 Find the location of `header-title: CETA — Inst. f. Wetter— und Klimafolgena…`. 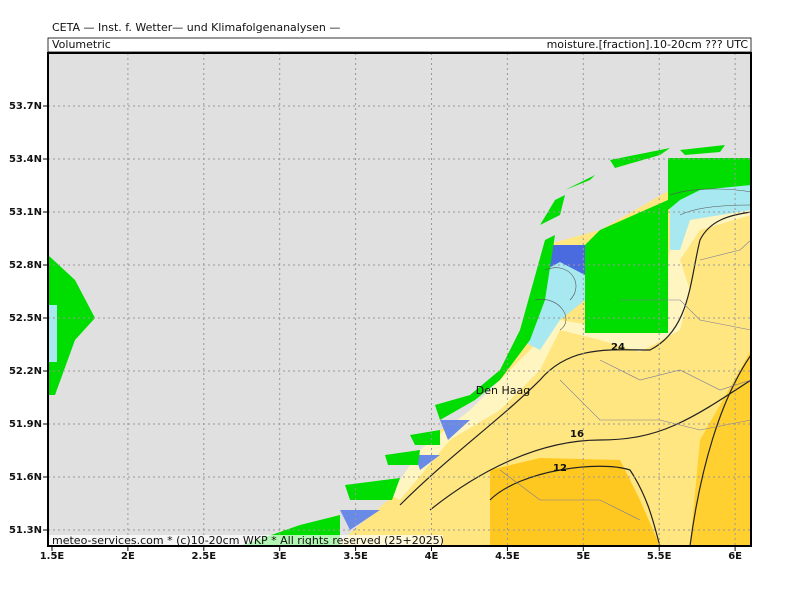

header-title: CETA — Inst. f. Wetter— und Klimafolgena… is located at coordinates (196, 27).